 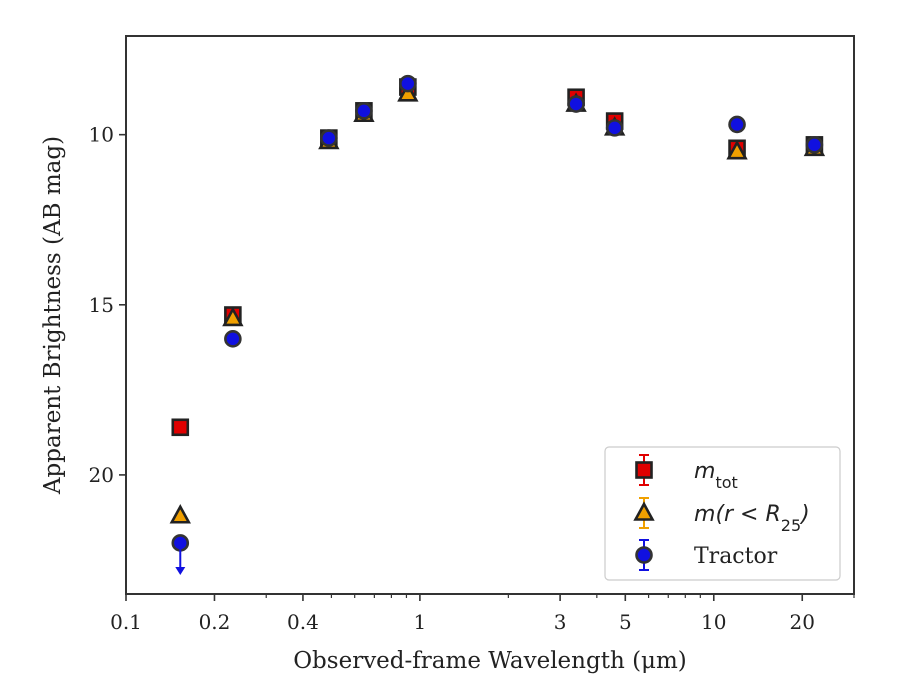 I want to click on x-tick-label: 1, so click(x=420, y=622).